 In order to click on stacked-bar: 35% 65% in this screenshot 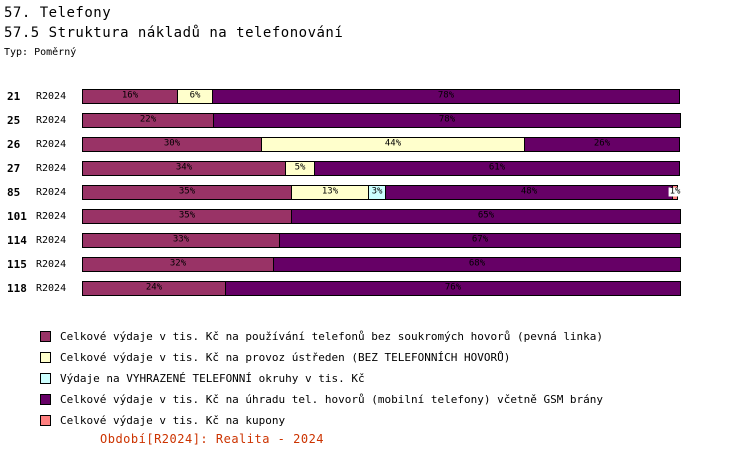, I will do `click(382, 216)`.